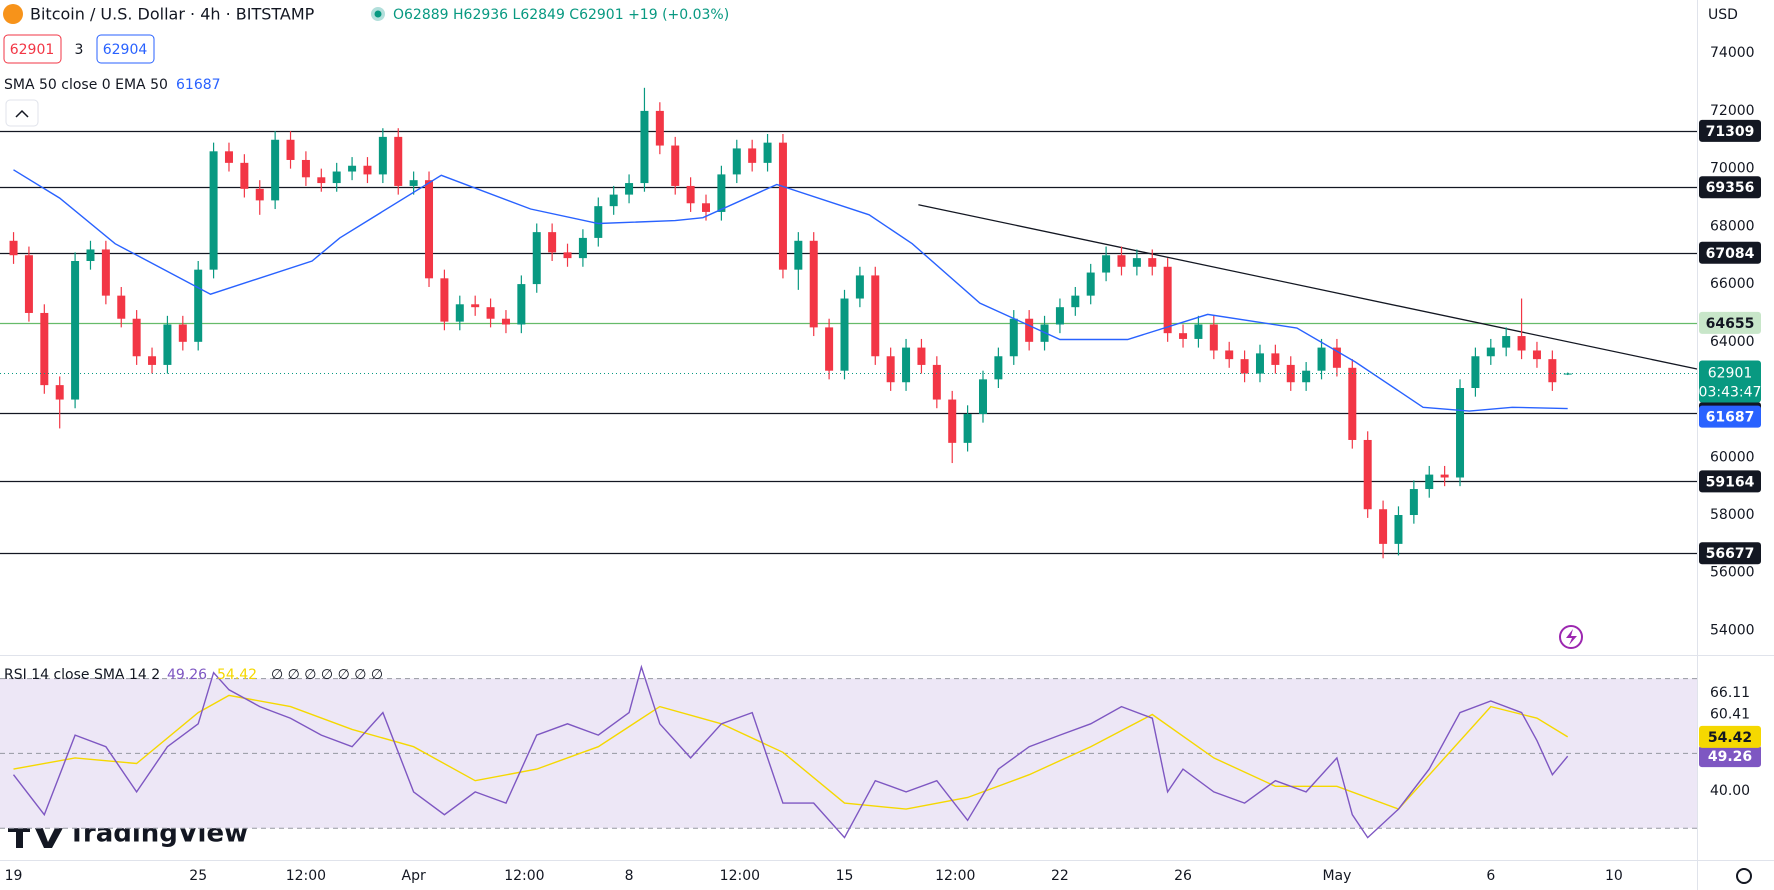  I want to click on ema-badge: 61687, so click(1730, 418).